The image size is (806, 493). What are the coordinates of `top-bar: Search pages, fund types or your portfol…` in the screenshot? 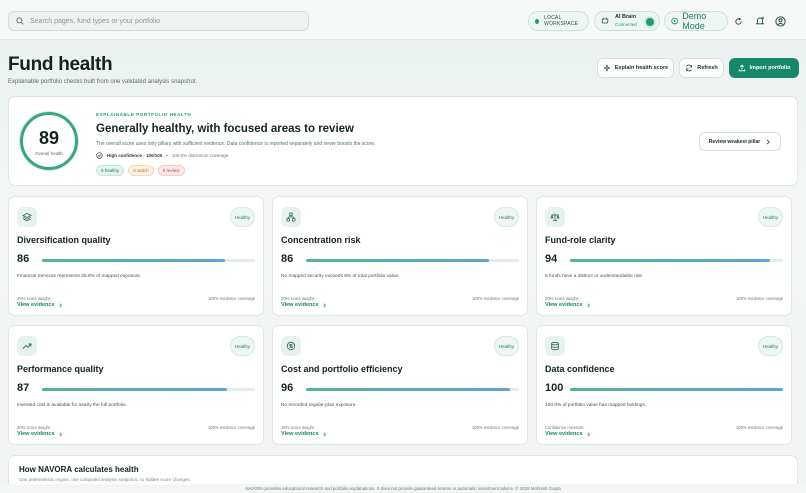 It's located at (403, 20).